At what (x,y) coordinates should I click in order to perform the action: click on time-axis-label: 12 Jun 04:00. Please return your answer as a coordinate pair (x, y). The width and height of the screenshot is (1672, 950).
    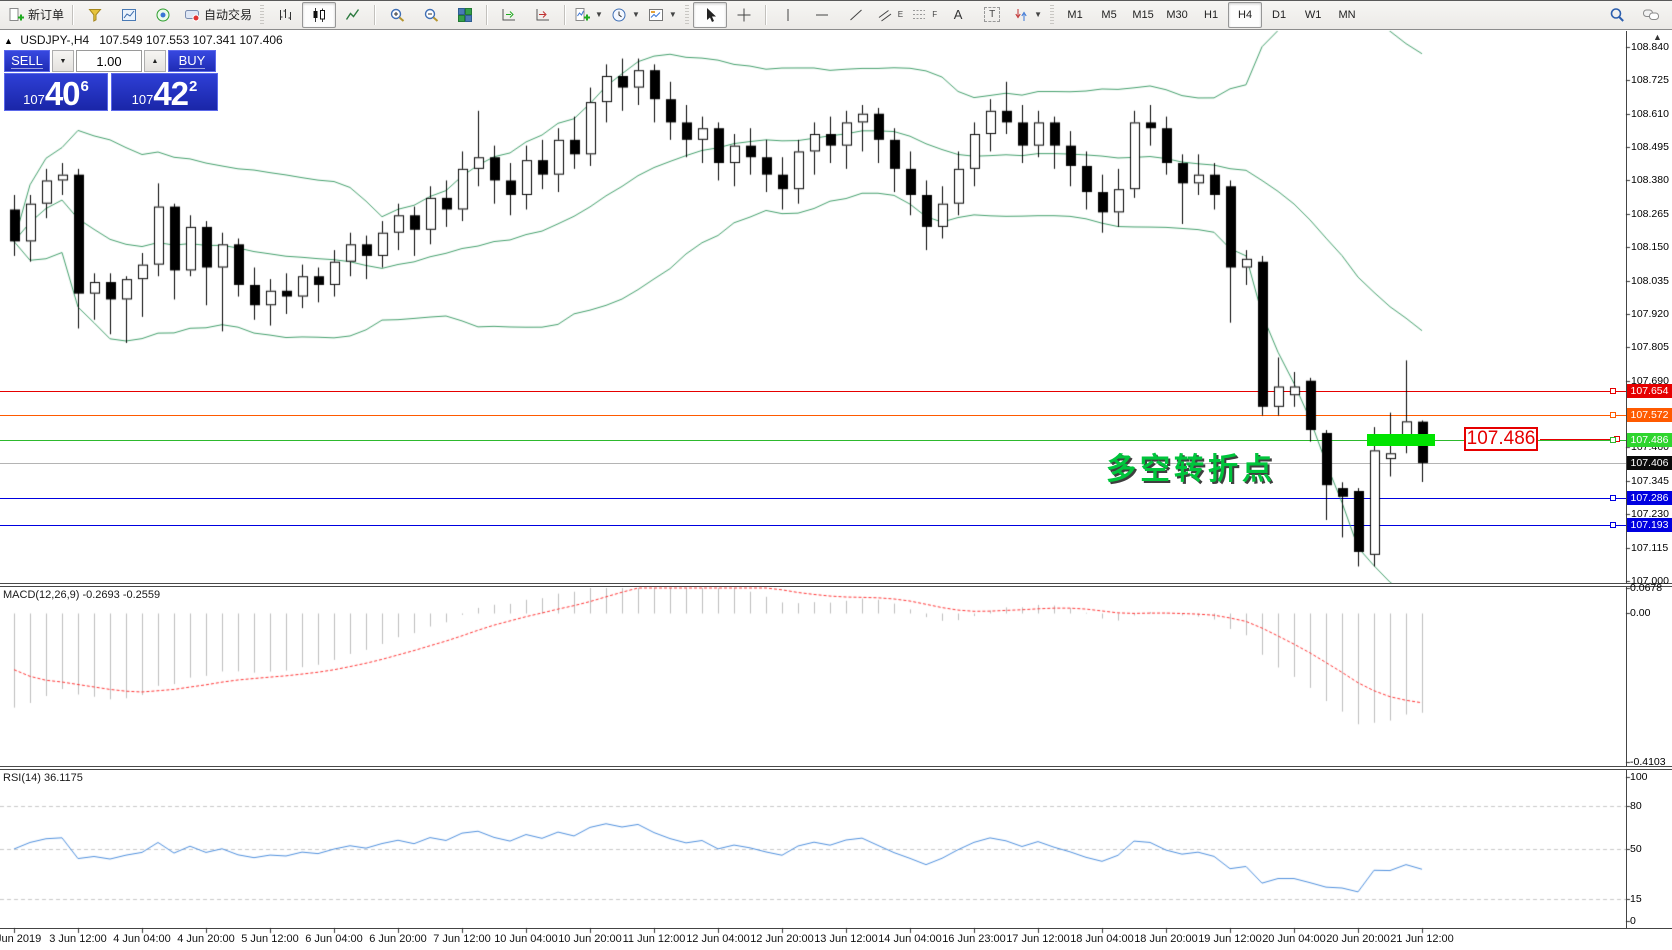
    Looking at the image, I should click on (718, 939).